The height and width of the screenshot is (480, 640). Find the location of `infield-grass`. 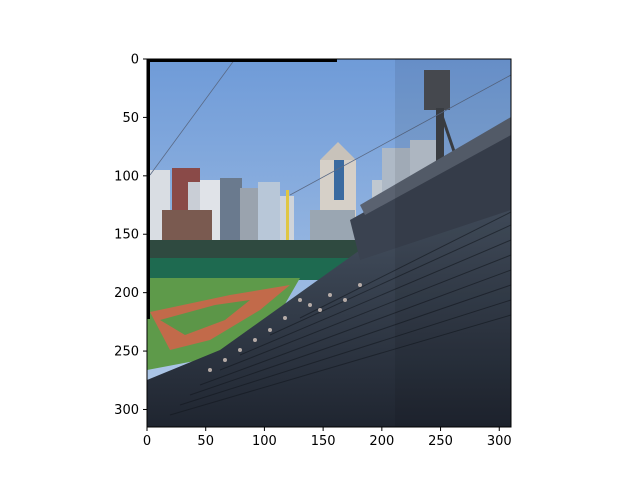

infield-grass is located at coordinates (205, 317).